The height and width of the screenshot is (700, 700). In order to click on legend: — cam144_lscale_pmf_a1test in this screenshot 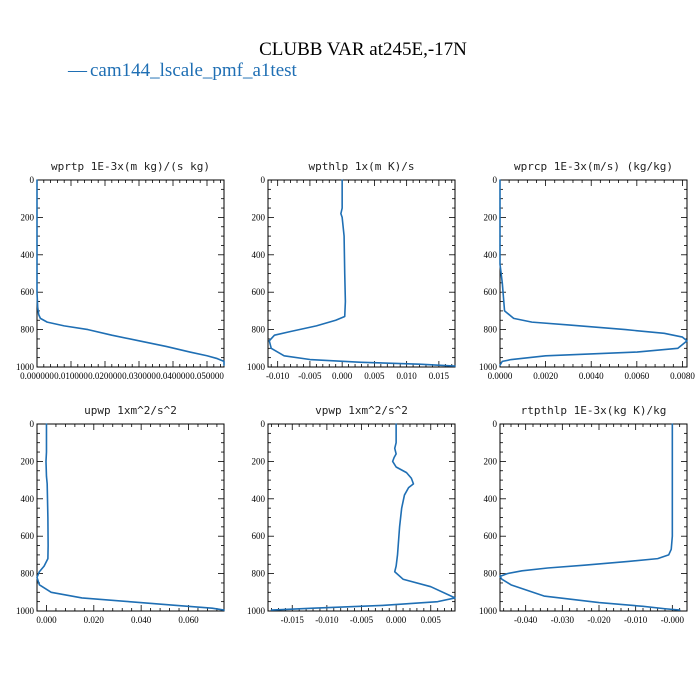, I will do `click(182, 70)`.